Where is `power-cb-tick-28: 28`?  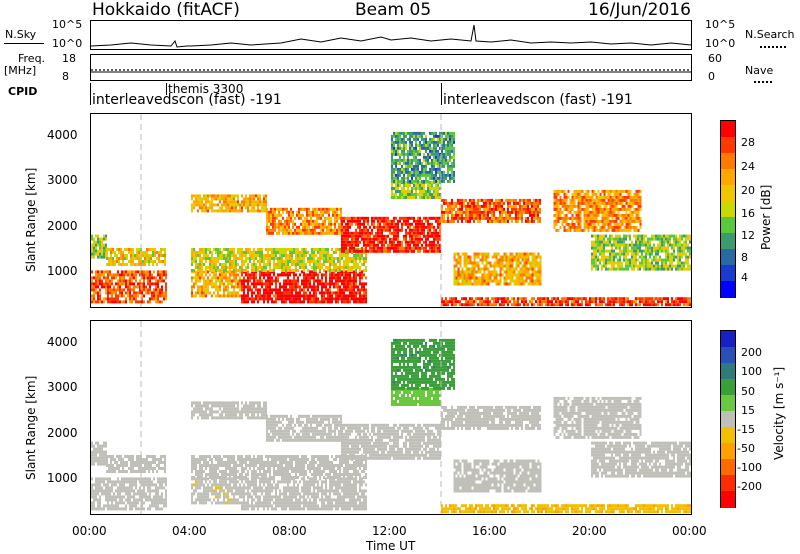
power-cb-tick-28: 28 is located at coordinates (748, 142).